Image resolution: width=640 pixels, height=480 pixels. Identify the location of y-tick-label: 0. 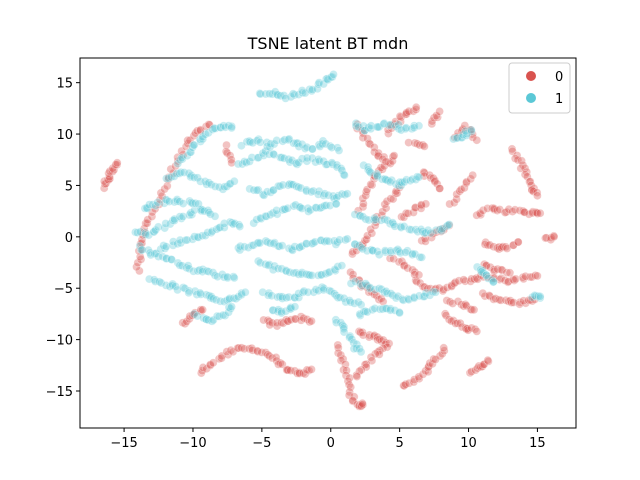
(69, 238).